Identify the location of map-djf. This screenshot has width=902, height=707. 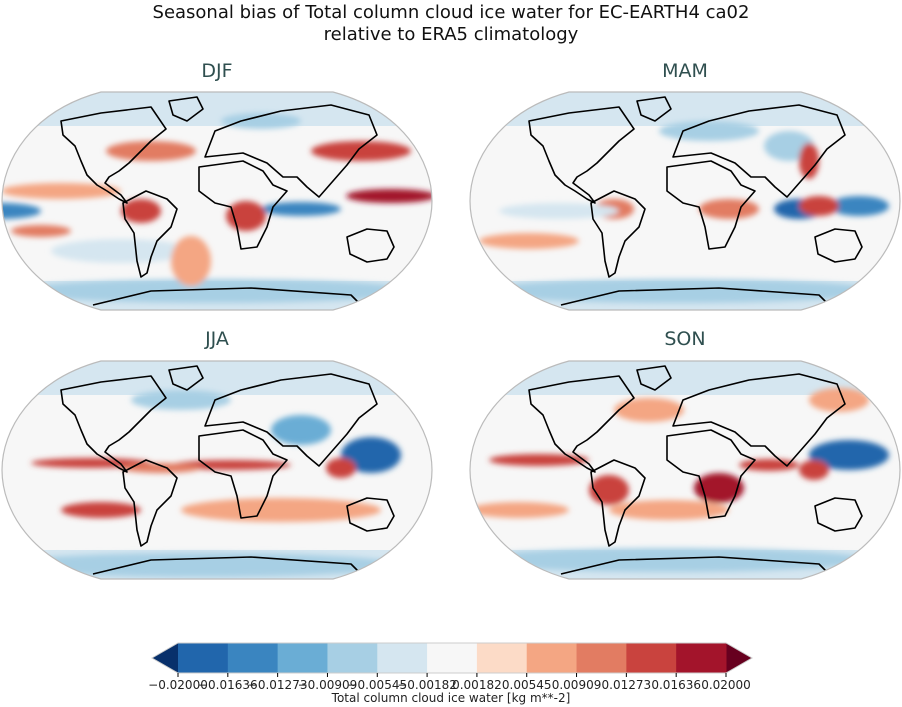
(217, 201).